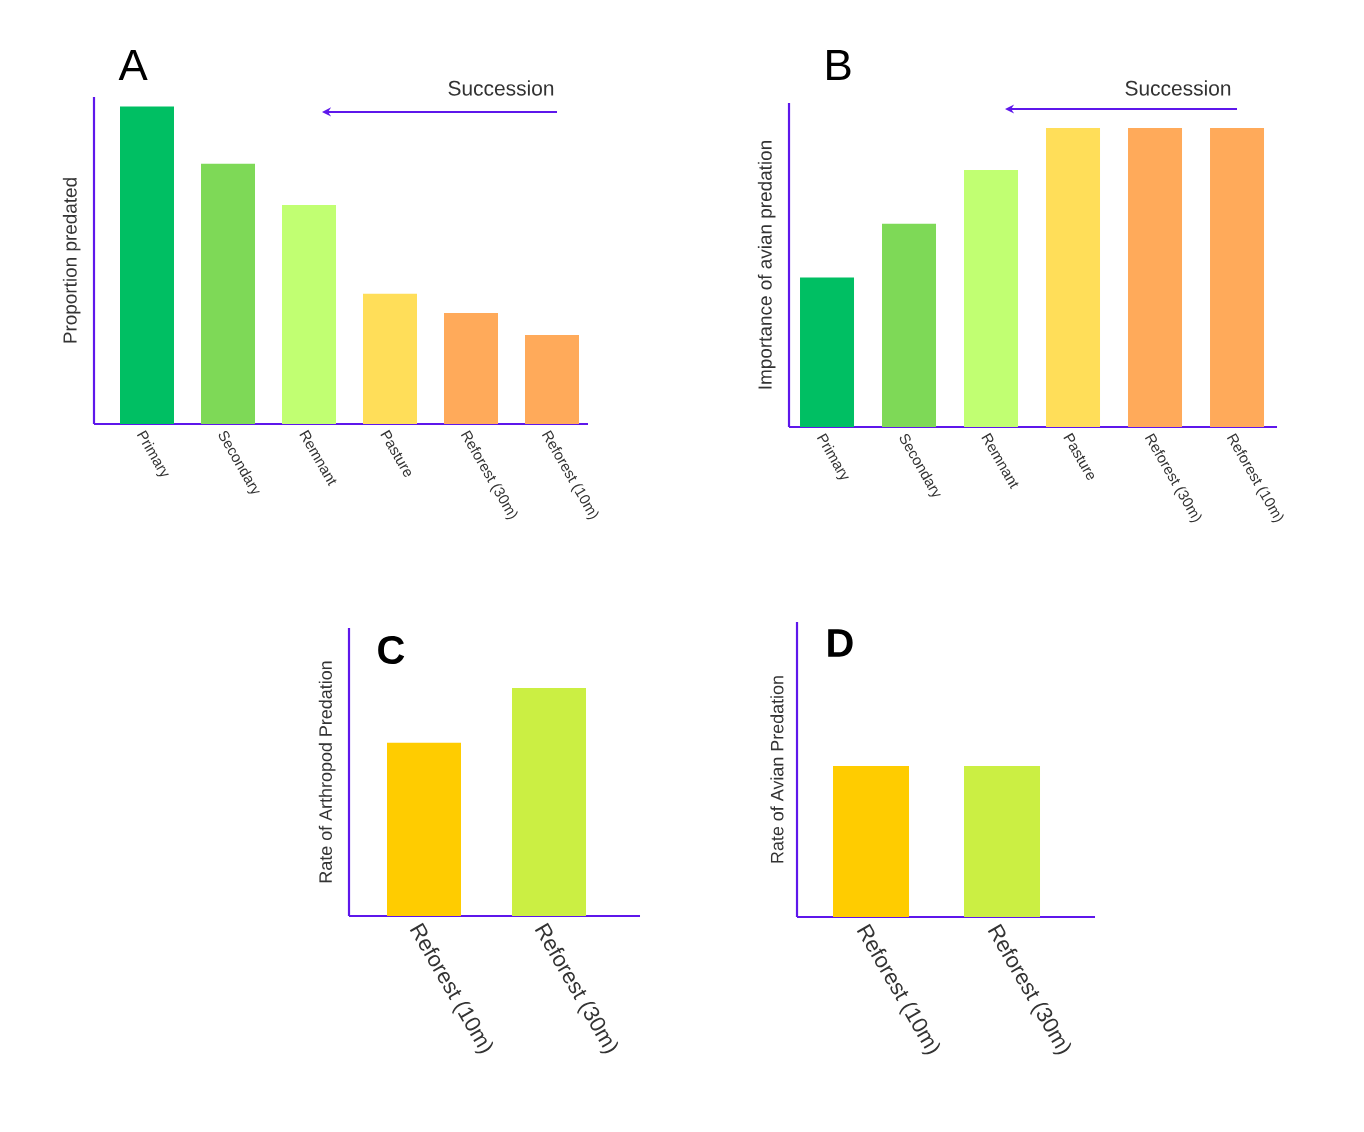 Image resolution: width=1364 pixels, height=1132 pixels. What do you see at coordinates (391, 650) in the screenshot?
I see `chart-title: C` at bounding box center [391, 650].